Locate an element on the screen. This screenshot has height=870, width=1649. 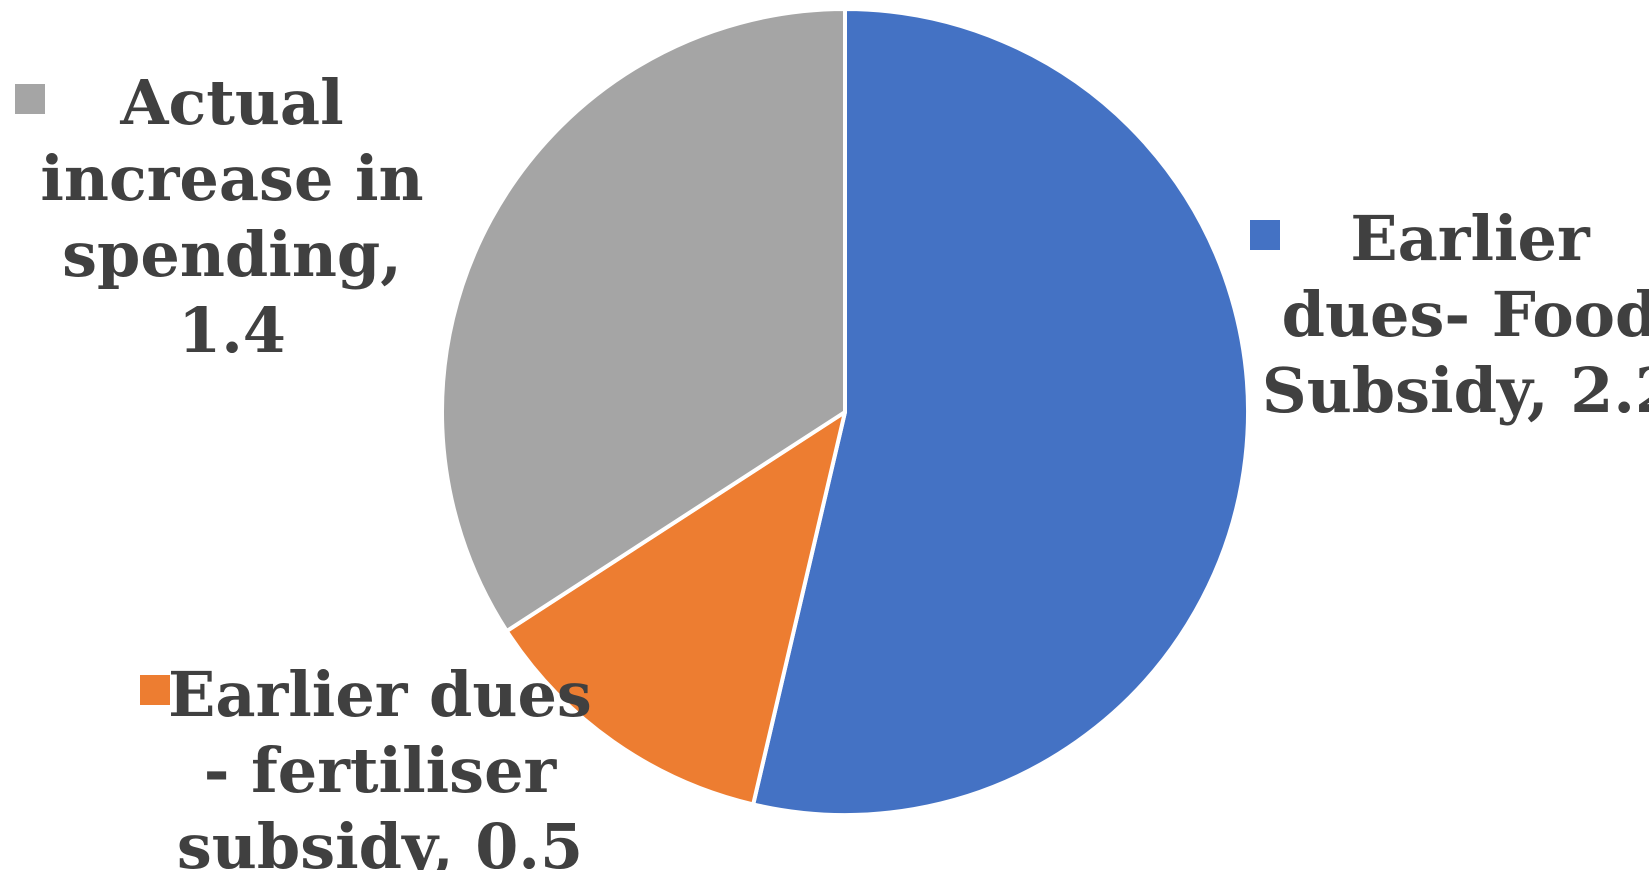
data-label-line: Earlier is located at coordinates (1470, 238).